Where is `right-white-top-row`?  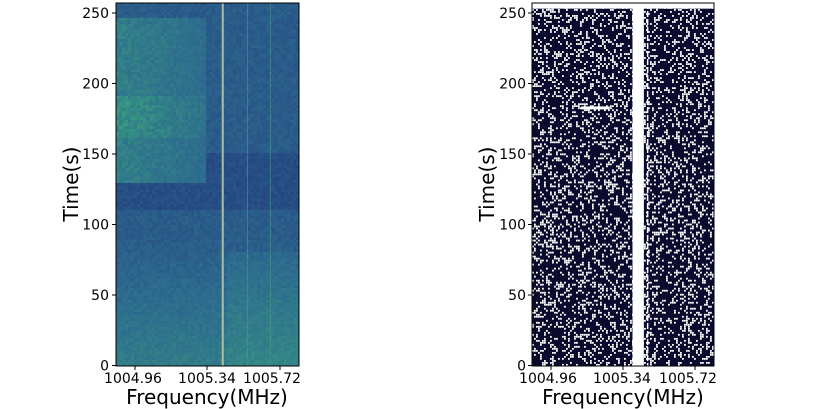 right-white-top-row is located at coordinates (623, 6).